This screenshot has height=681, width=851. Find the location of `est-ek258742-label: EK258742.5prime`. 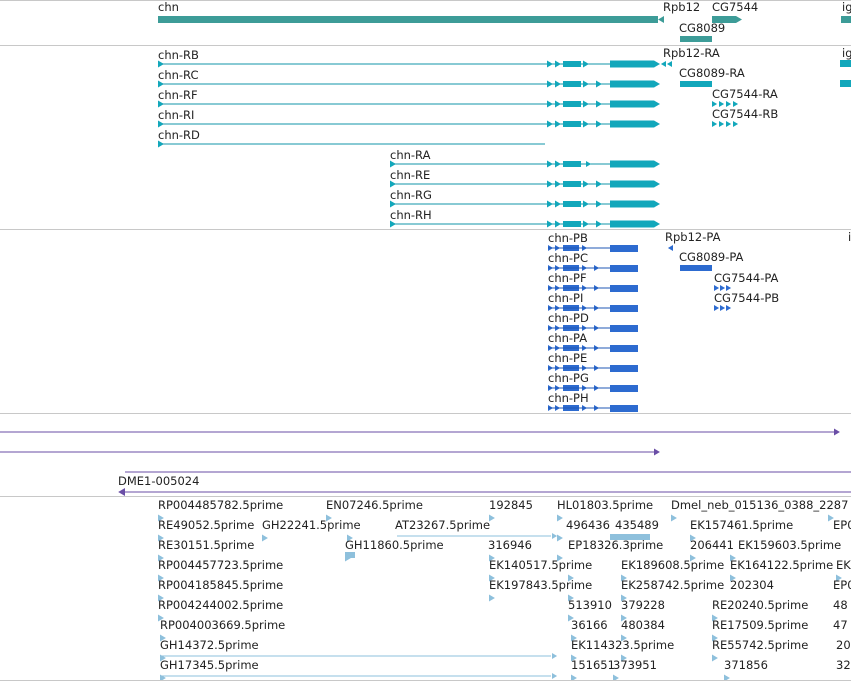

est-ek258742-label: EK258742.5prime is located at coordinates (673, 585).